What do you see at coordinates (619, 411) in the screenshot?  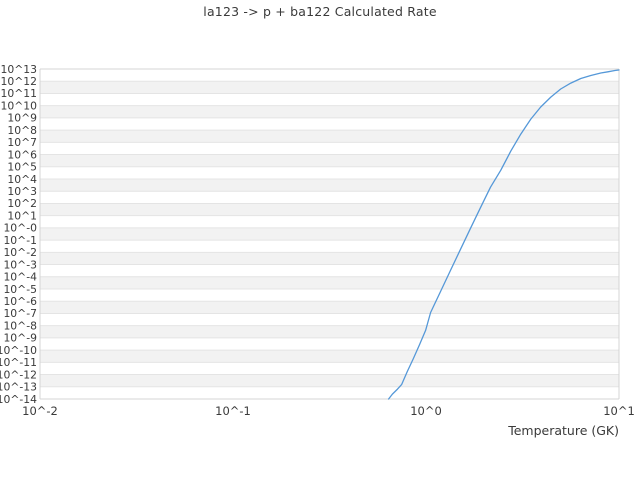 I see `x-tick-label: 10^1` at bounding box center [619, 411].